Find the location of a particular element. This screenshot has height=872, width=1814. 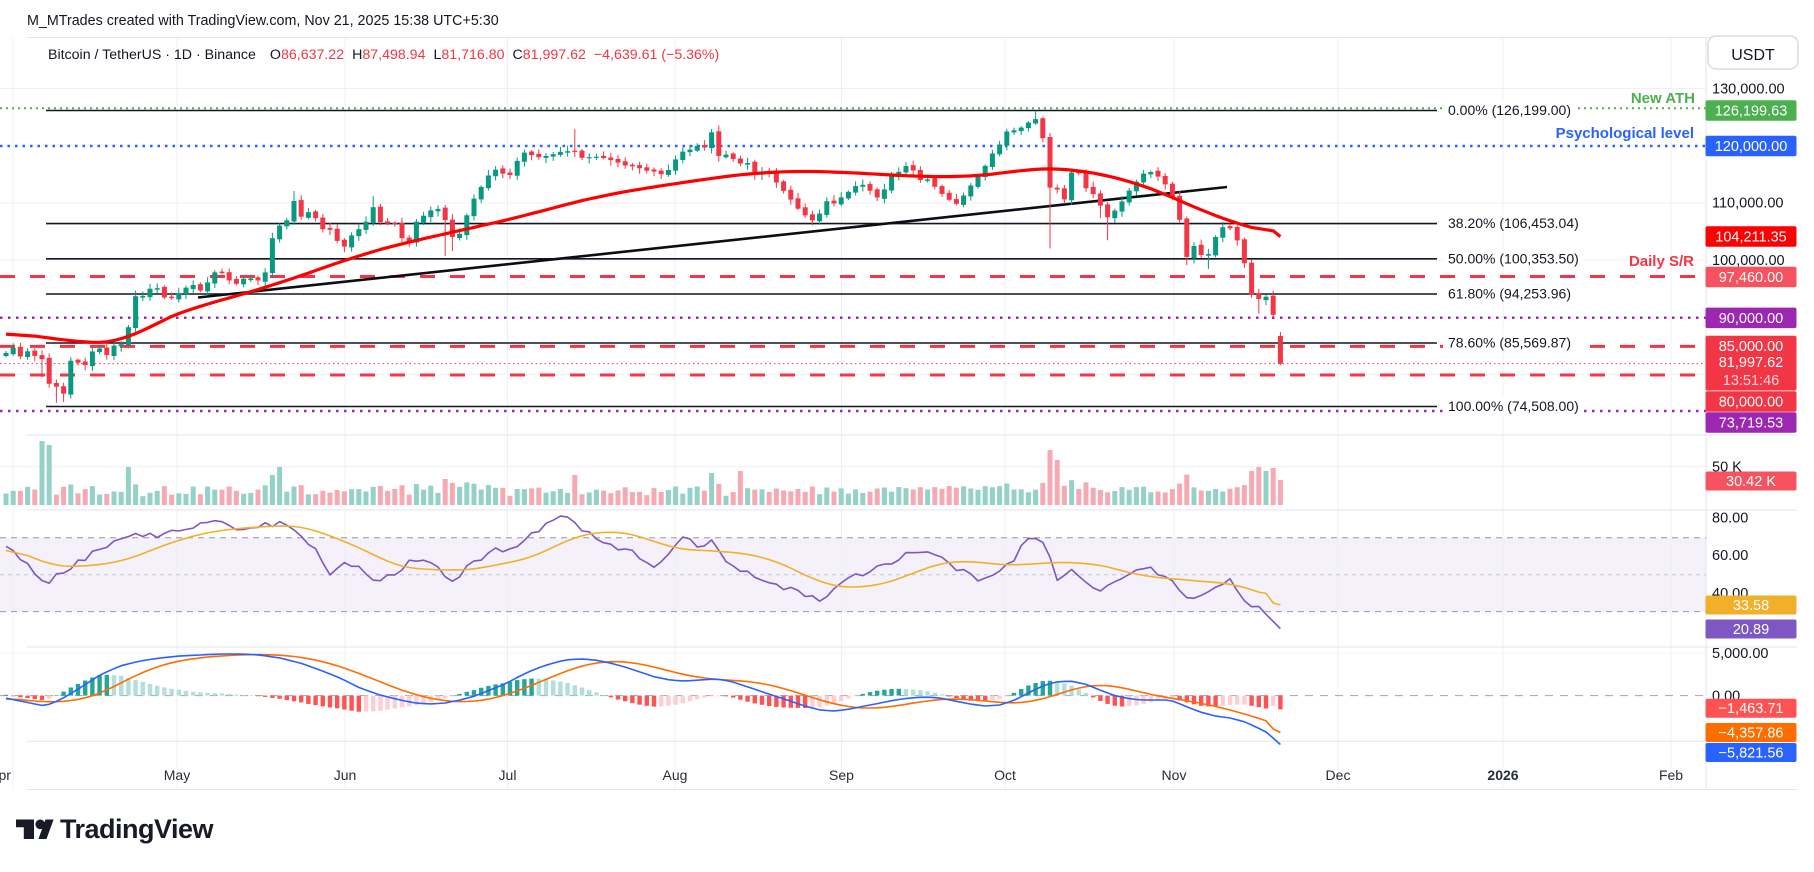

svg-text: 100.00% (74,508.00) is located at coordinates (1513, 406).